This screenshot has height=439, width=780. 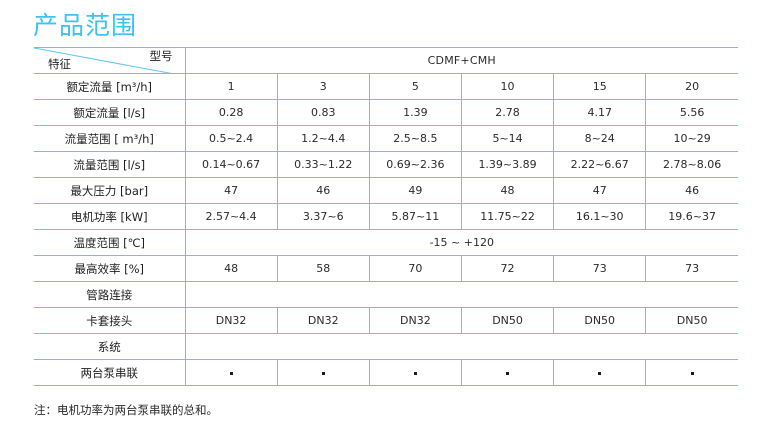 I want to click on data-cell: 1.39~3.89, so click(x=508, y=164).